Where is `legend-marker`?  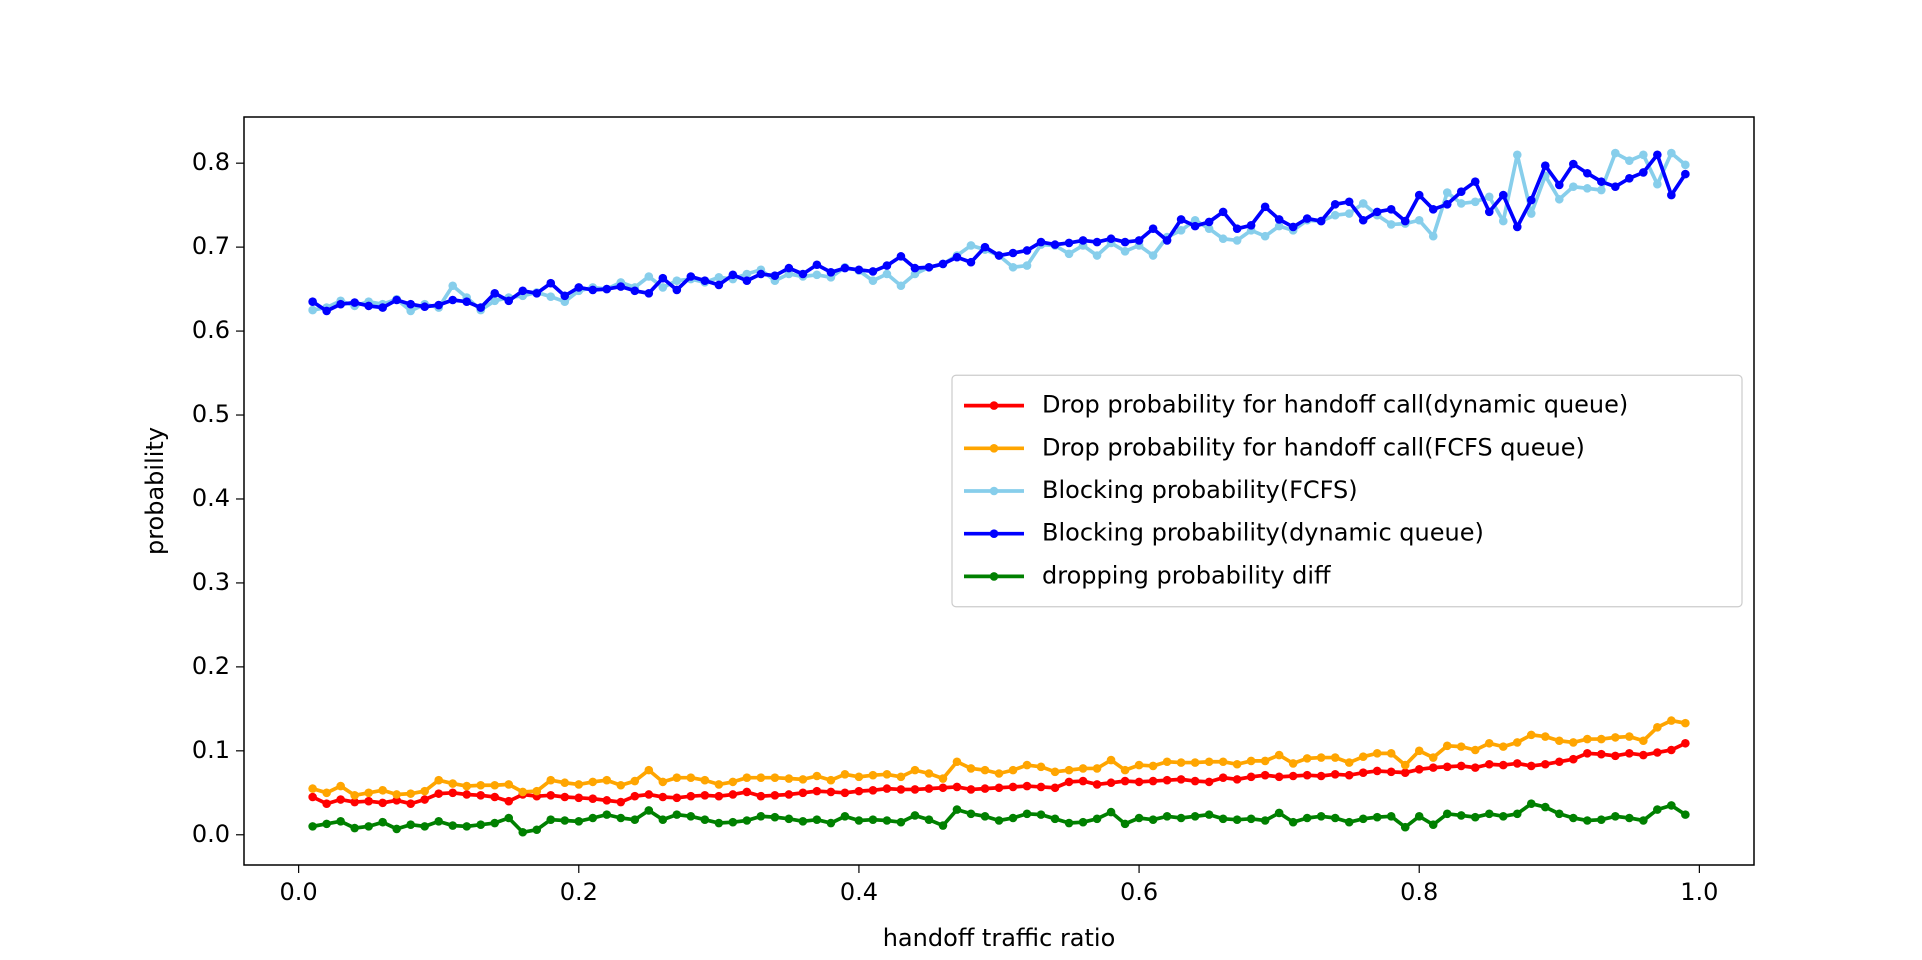
legend-marker is located at coordinates (994, 533).